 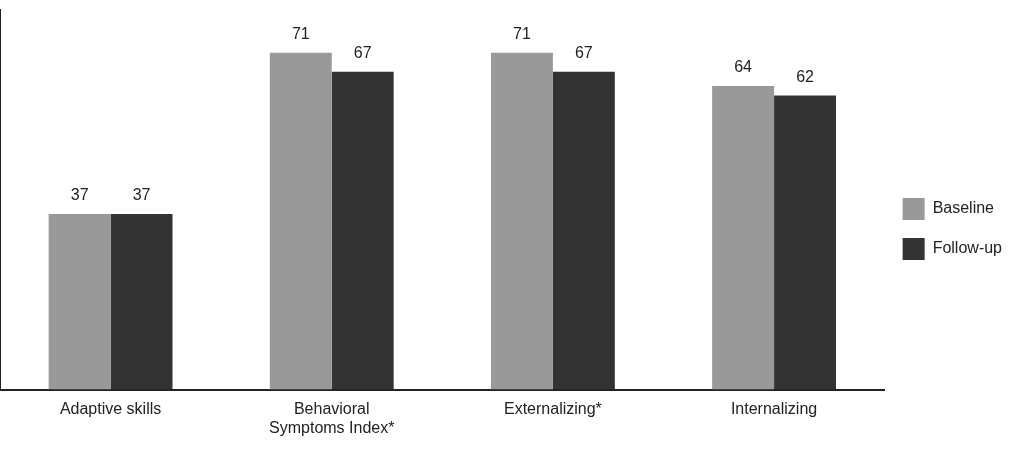 I want to click on x-tick-label: Adaptive skills, so click(x=110, y=408).